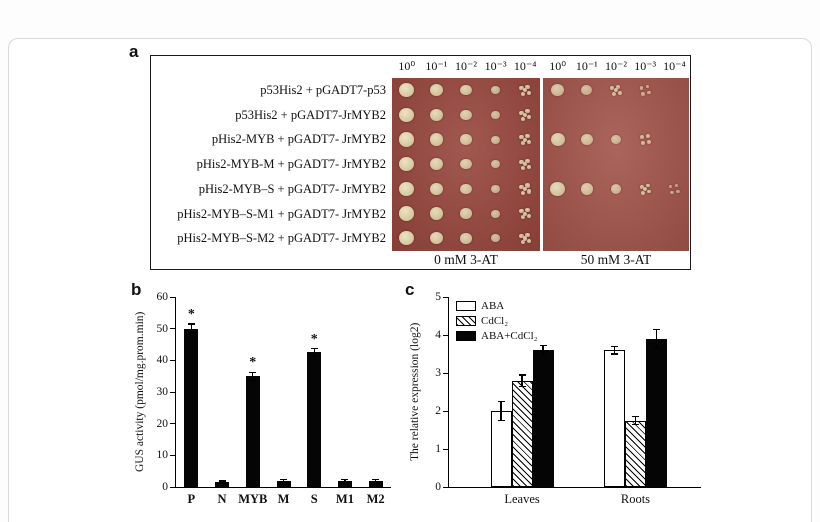  What do you see at coordinates (586, 66) in the screenshot?
I see `dilution-label: 10⁻¹` at bounding box center [586, 66].